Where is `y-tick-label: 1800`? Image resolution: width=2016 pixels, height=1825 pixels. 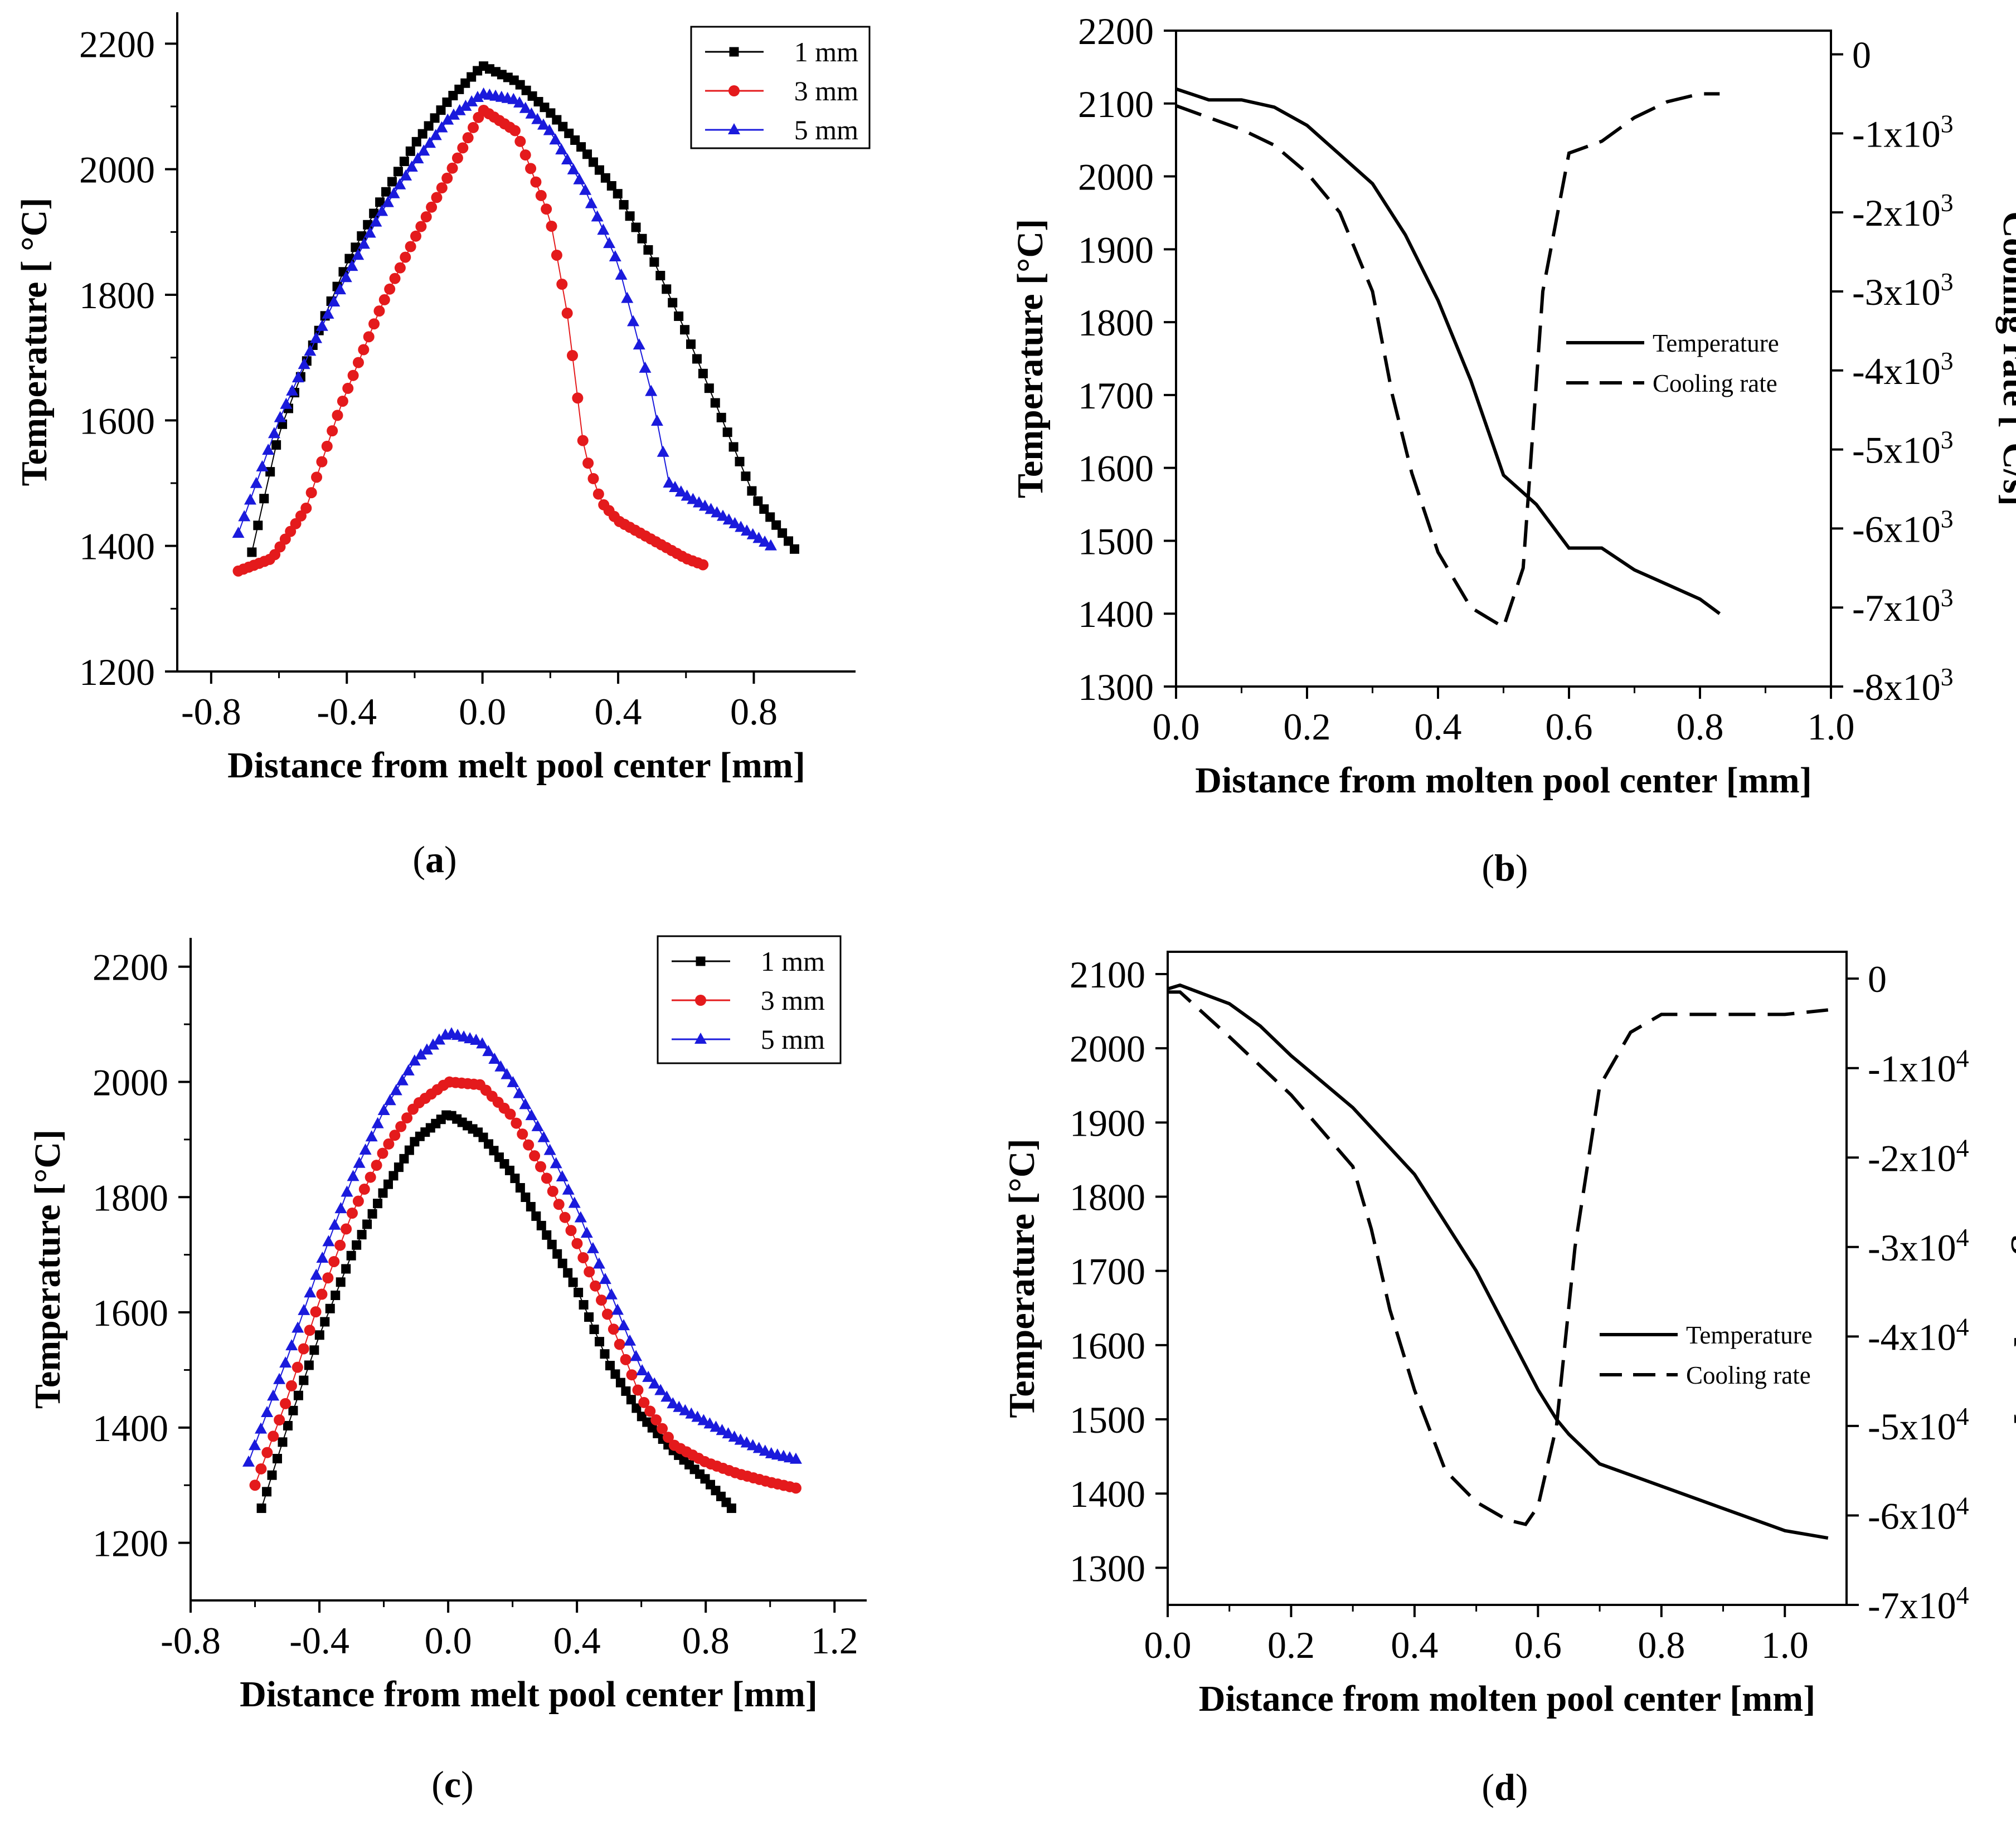
y-tick-label: 1800 is located at coordinates (117, 295).